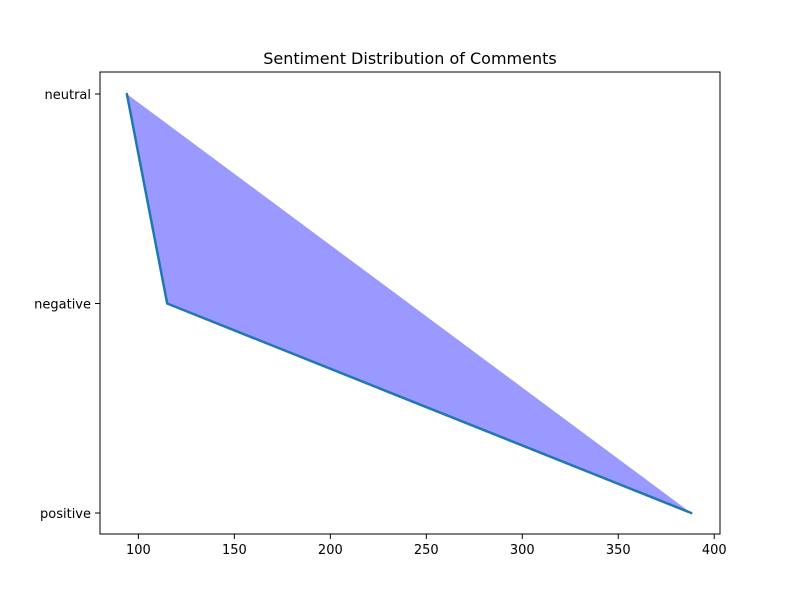 This screenshot has width=800, height=600. What do you see at coordinates (330, 550) in the screenshot?
I see `x-tick-label-200: 200` at bounding box center [330, 550].